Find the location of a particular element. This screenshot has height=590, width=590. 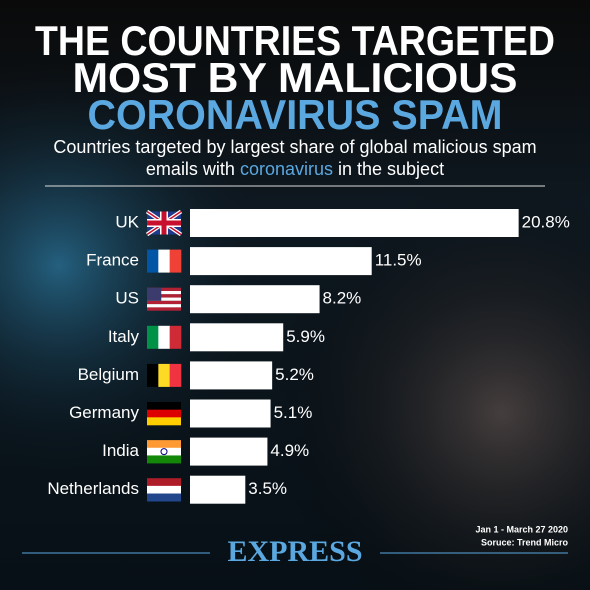

value-label: 4.9% is located at coordinates (289, 450).